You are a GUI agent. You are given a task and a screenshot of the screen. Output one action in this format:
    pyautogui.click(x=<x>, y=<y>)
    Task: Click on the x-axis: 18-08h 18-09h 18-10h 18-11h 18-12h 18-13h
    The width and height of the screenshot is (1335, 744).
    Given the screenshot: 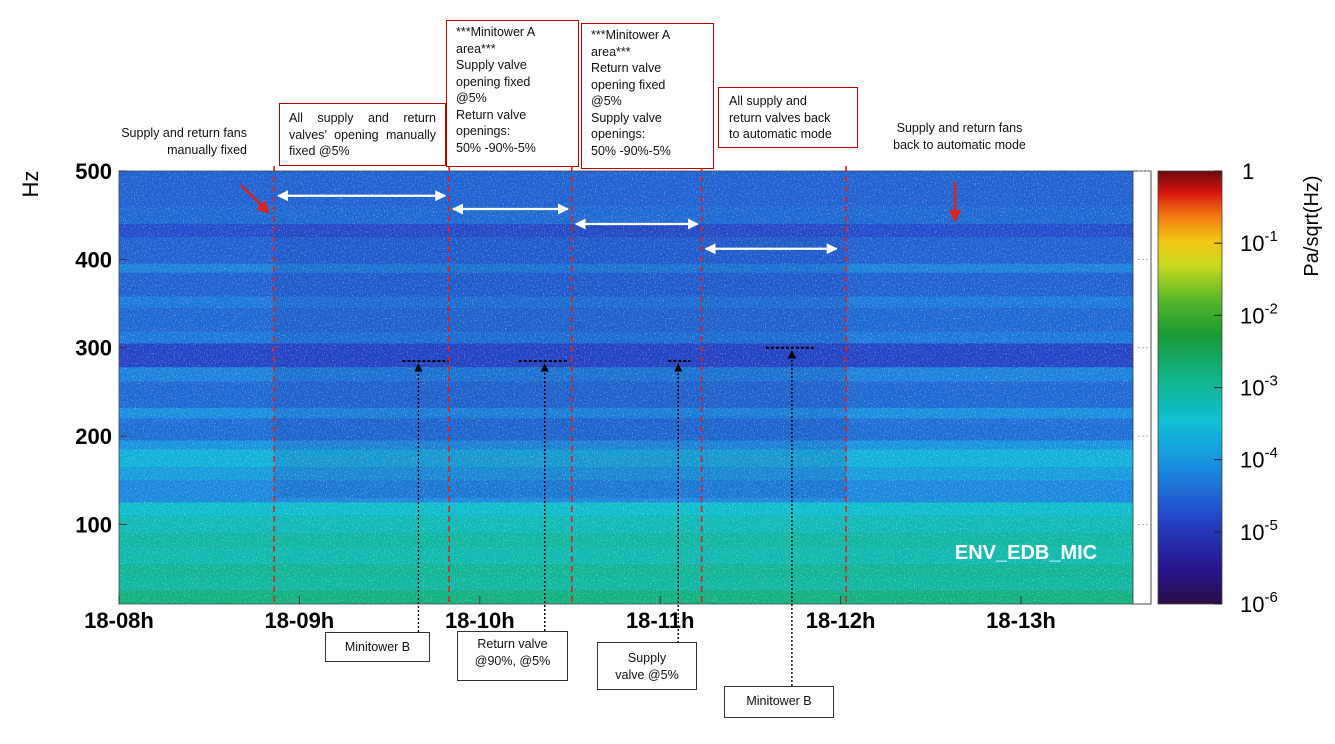 What is the action you would take?
    pyautogui.click(x=570, y=614)
    